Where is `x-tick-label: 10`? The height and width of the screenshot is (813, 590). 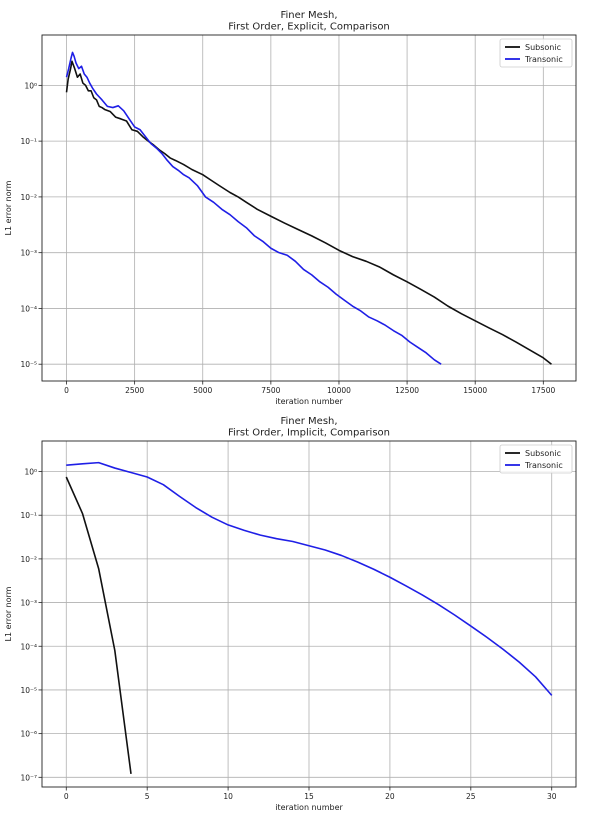 x-tick-label: 10 is located at coordinates (228, 796).